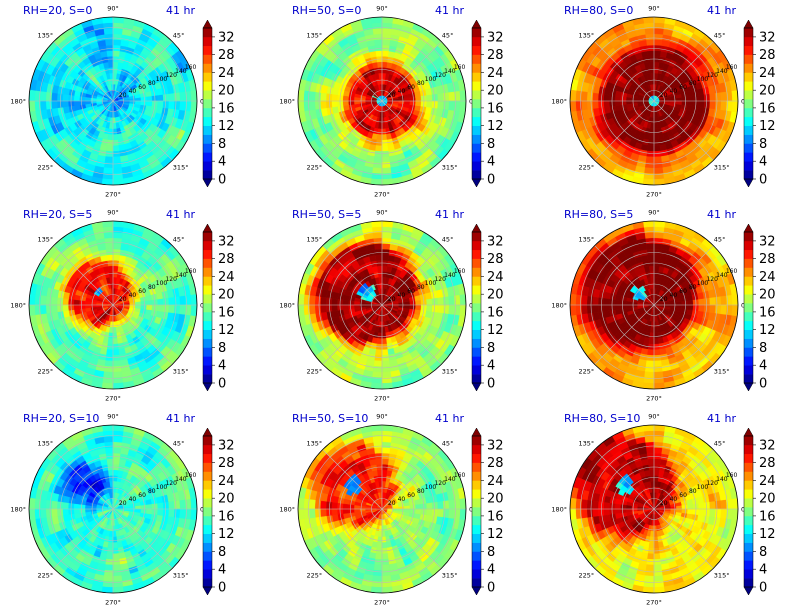 The width and height of the screenshot is (785, 612). I want to click on angle-tick-label: 90°, so click(382, 9).